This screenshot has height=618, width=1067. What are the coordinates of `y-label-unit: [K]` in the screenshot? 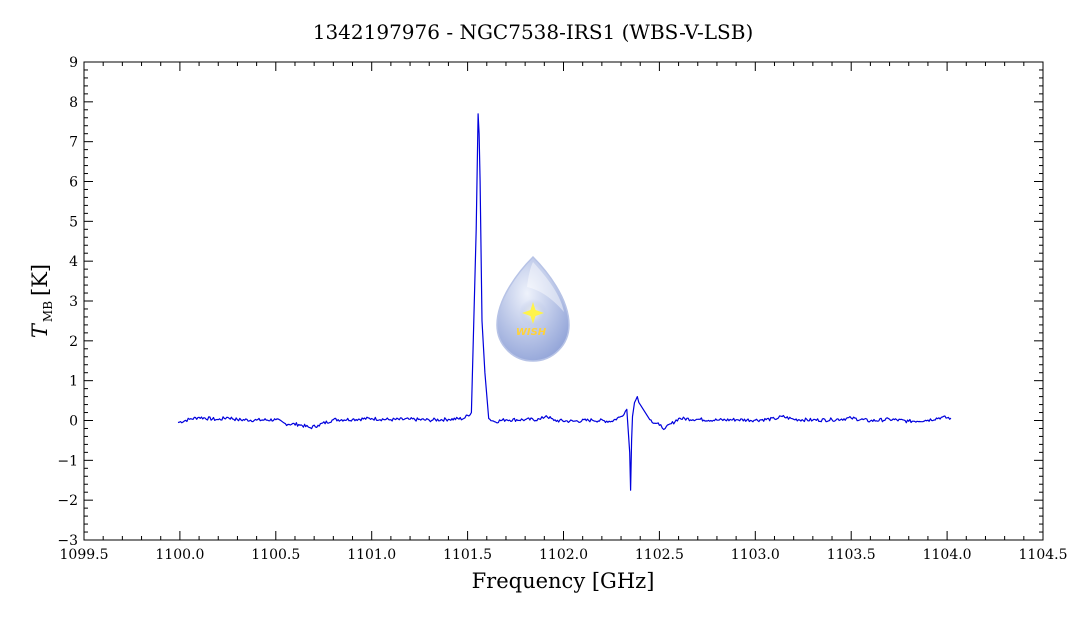 It's located at (40, 280).